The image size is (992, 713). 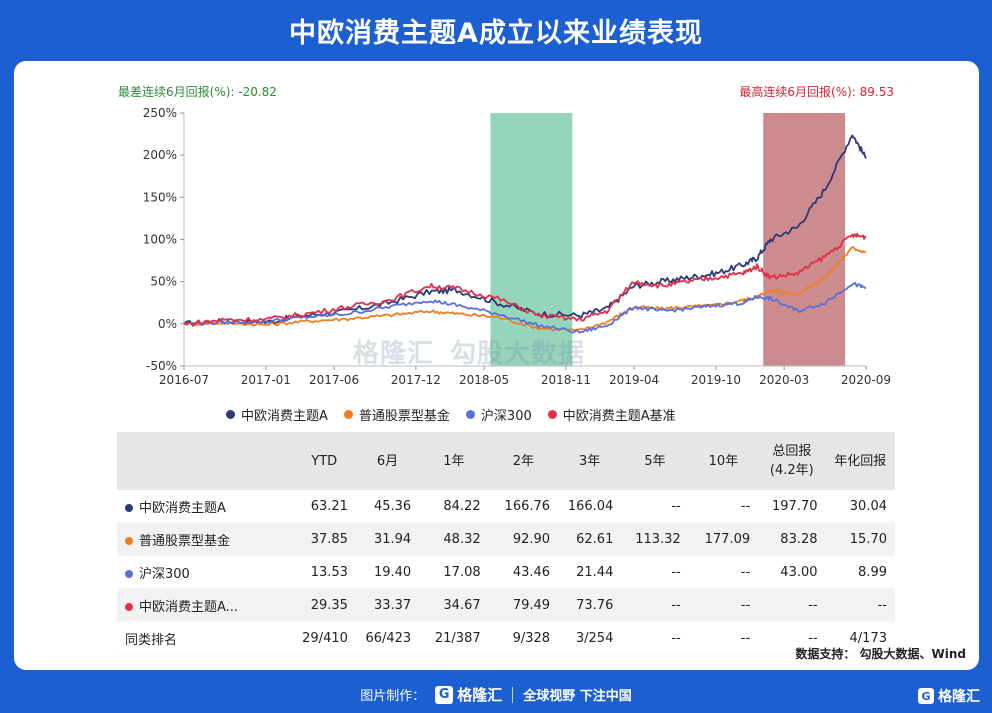 What do you see at coordinates (723, 539) in the screenshot?
I see `table-cell: 177.09` at bounding box center [723, 539].